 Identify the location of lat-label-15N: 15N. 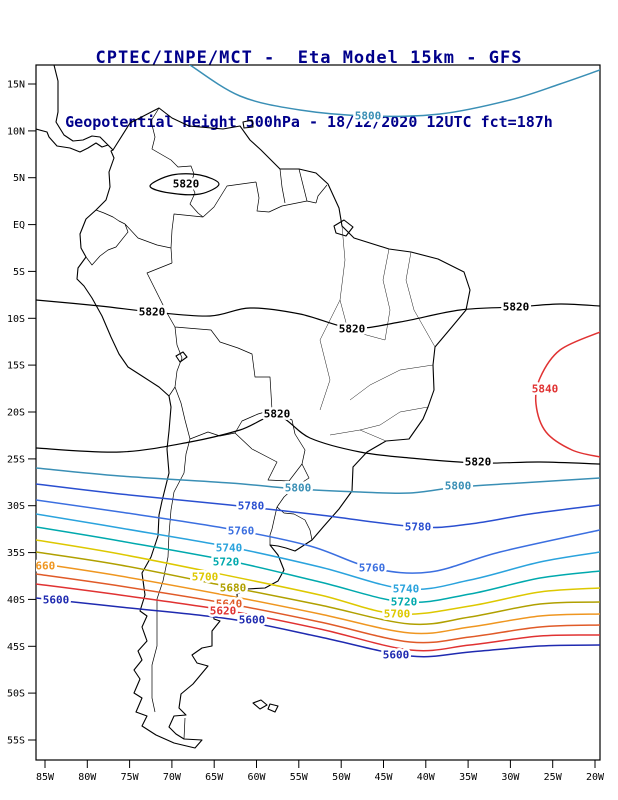
(16, 85).